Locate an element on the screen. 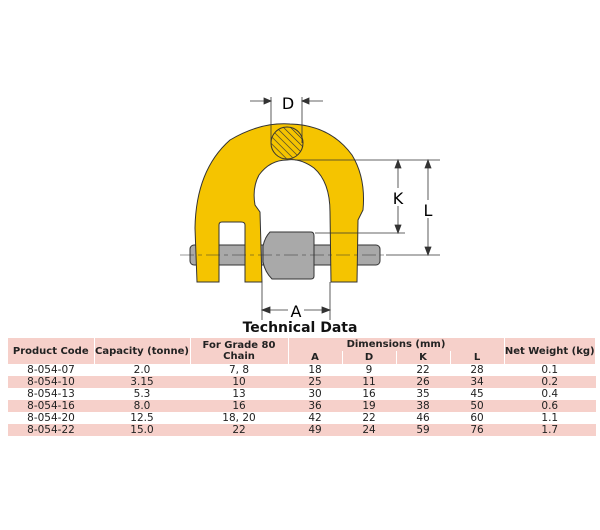 This screenshot has height=530, width=600. header-grade: For Grade 80 Chain is located at coordinates (239, 351).